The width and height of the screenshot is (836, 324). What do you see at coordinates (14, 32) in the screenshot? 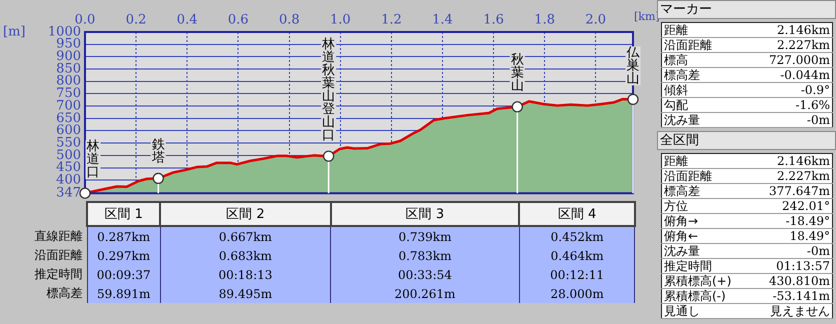
I see `y-axis-title: [m]` at bounding box center [14, 32].